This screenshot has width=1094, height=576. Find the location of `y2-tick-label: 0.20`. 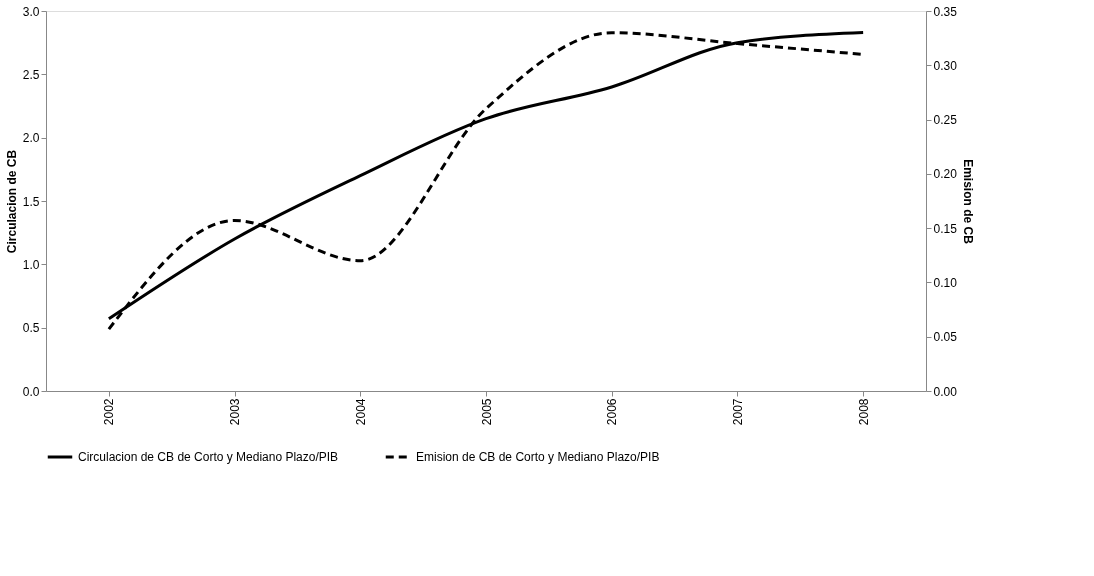

y2-tick-label: 0.20 is located at coordinates (945, 174).